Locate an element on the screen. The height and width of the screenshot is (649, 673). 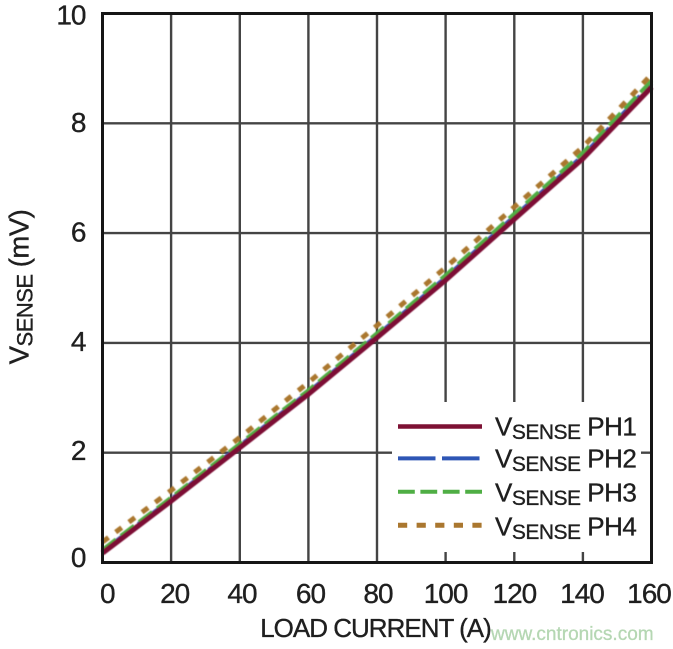
svg-text: 20 is located at coordinates (175, 593).